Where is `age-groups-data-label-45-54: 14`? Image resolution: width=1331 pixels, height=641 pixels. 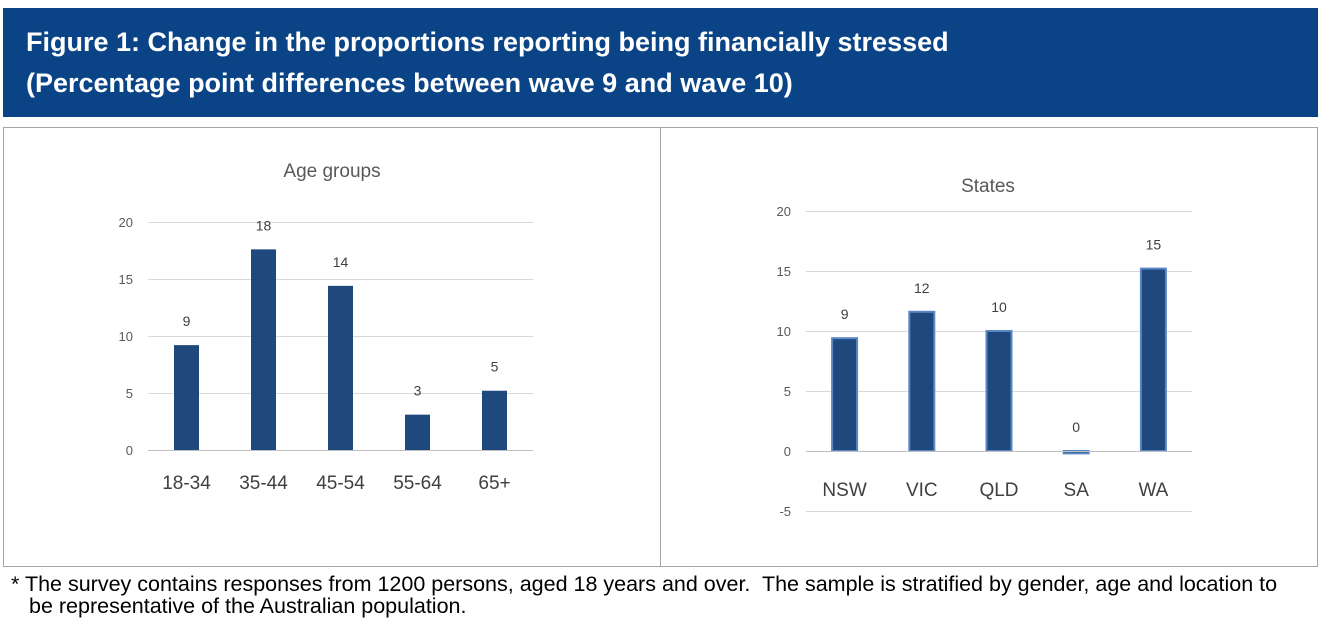
age-groups-data-label-45-54: 14 is located at coordinates (341, 262).